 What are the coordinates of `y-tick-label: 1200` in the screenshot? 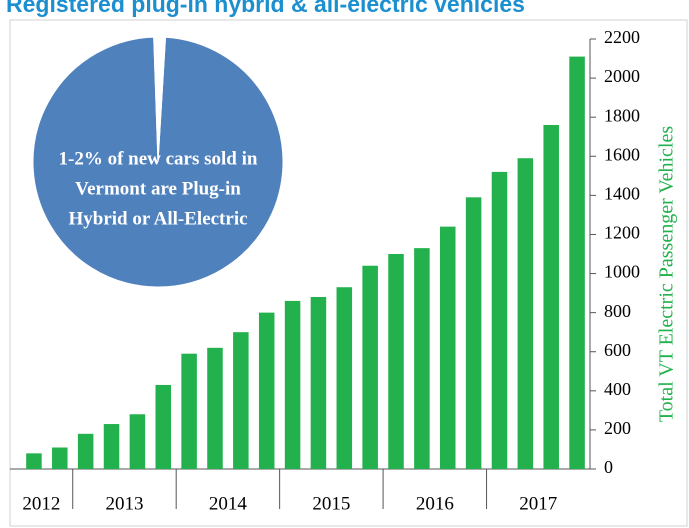 It's located at (622, 233).